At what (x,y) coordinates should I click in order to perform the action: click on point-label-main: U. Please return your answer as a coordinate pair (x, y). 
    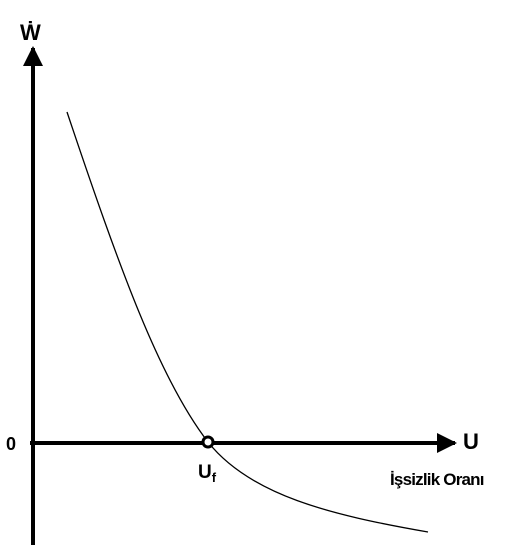
    Looking at the image, I should click on (205, 472).